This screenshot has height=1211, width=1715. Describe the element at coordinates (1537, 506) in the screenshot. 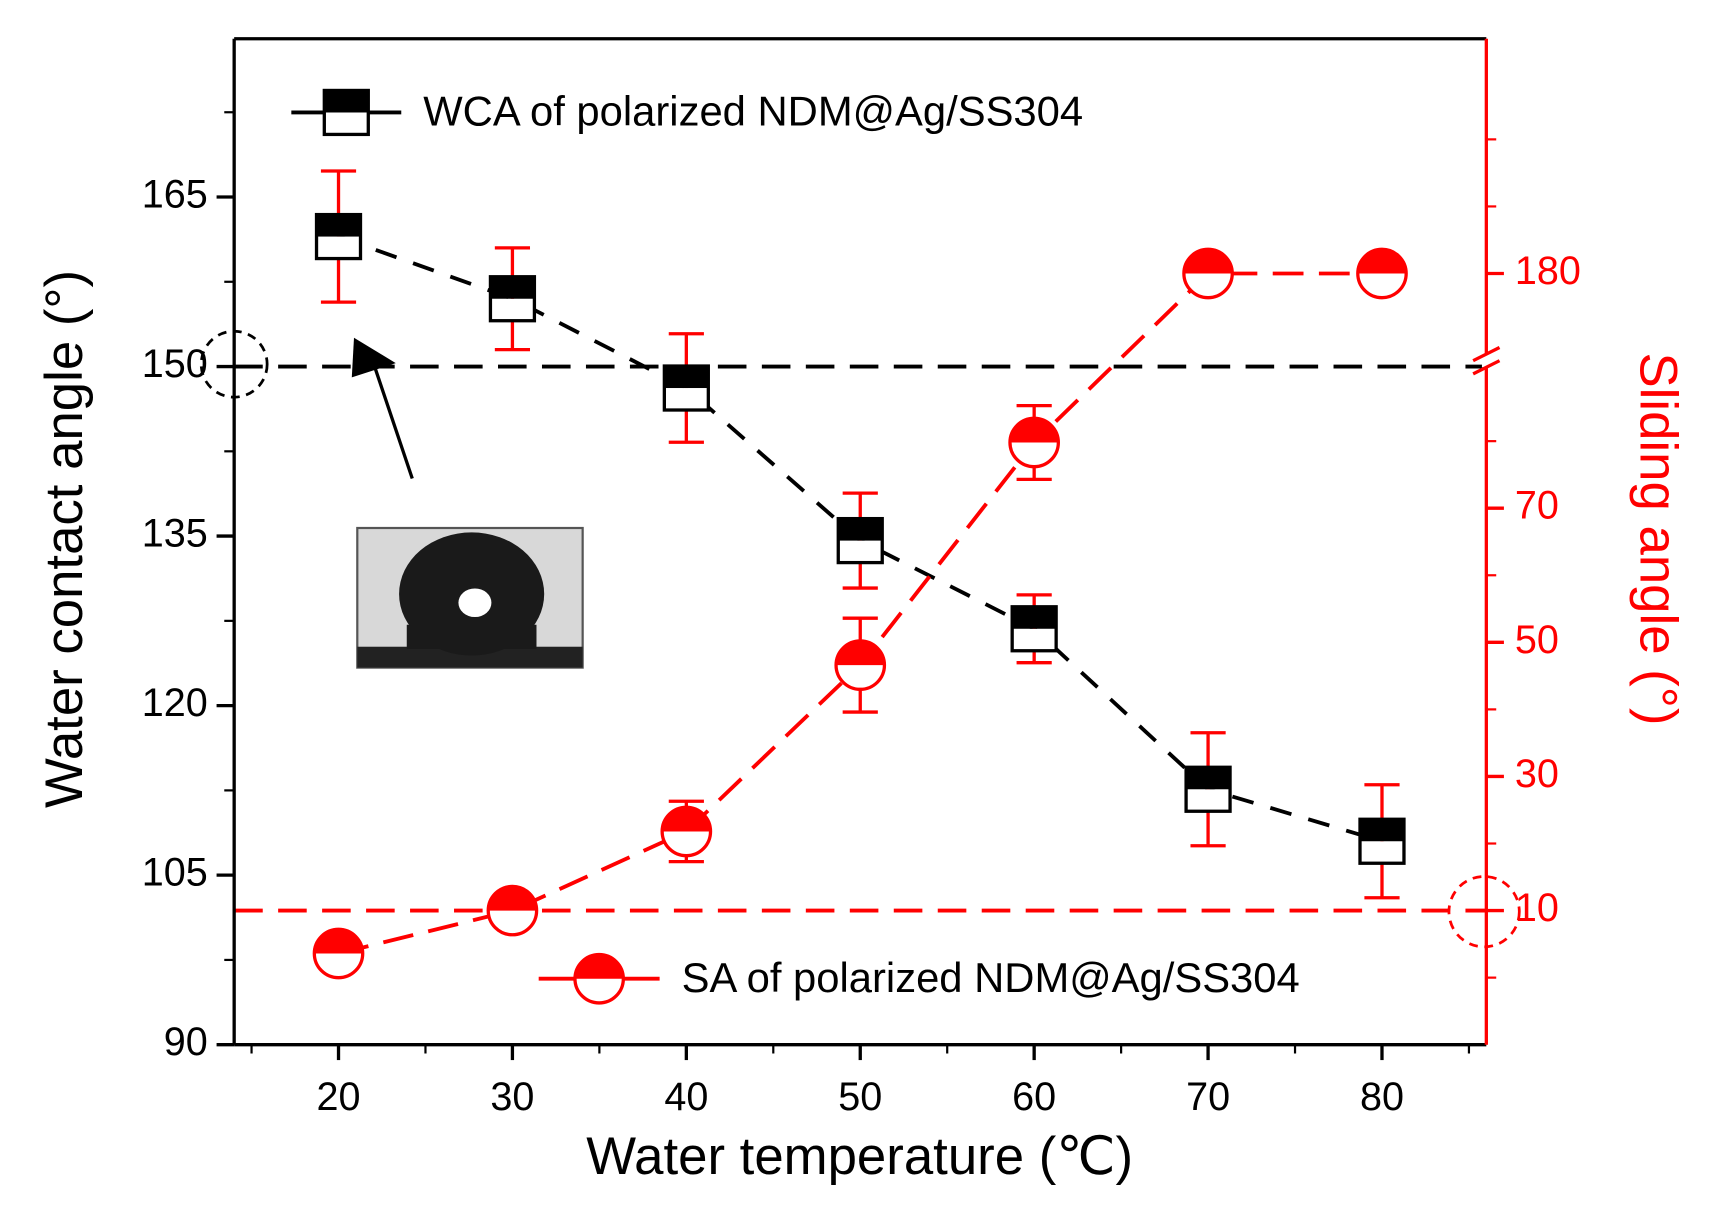

I see `y2-tick-label: 70` at that location.